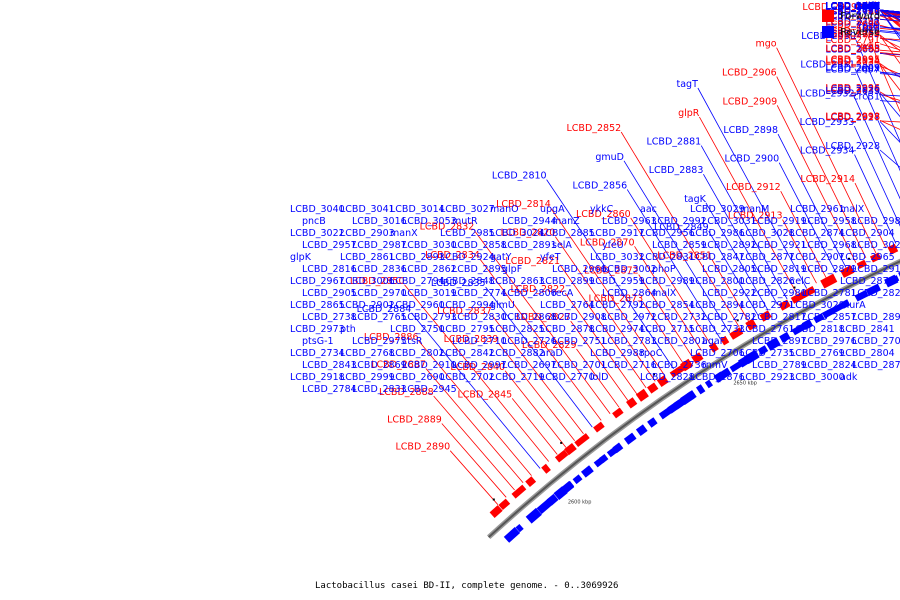 The height and width of the screenshot is (600, 900). What do you see at coordinates (852, 40) in the screenshot?
I see `gene-label: LCBD_2791` at bounding box center [852, 40].